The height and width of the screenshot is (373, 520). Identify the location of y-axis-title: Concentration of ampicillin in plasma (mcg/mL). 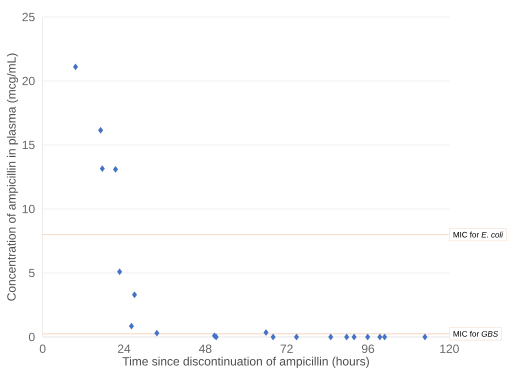
(12, 177).